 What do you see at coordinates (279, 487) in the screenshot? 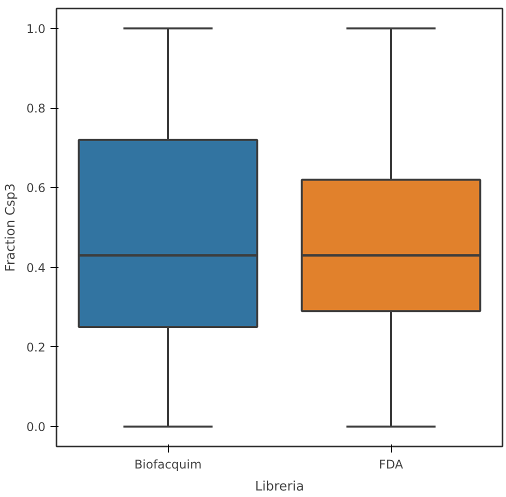
I see `x-axis-title: Libreria` at bounding box center [279, 487].